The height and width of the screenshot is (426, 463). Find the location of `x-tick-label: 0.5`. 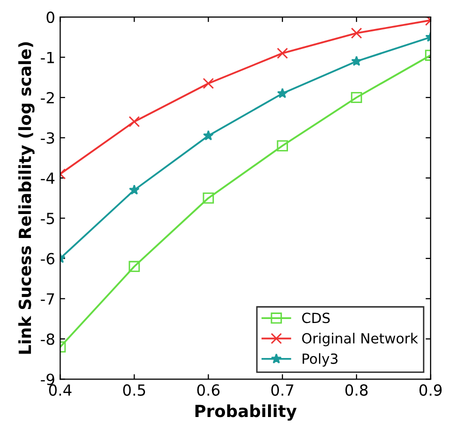

x-tick-label: 0.5 is located at coordinates (134, 390).